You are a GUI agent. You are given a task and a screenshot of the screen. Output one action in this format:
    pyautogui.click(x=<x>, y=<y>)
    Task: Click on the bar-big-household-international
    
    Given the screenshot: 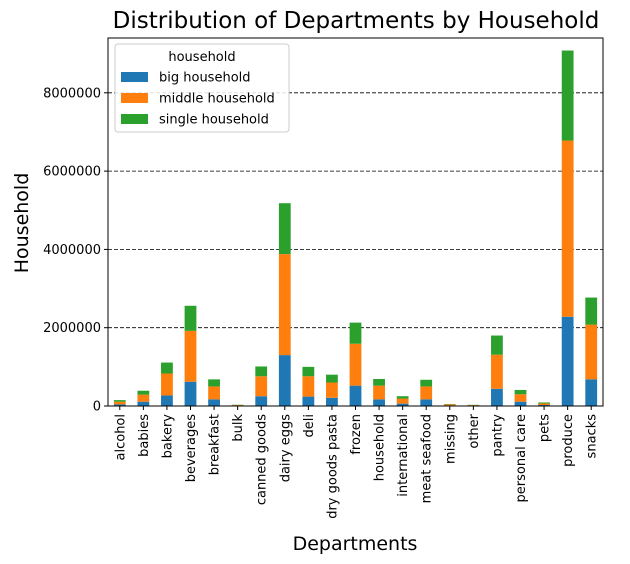 What is the action you would take?
    pyautogui.click(x=402, y=404)
    